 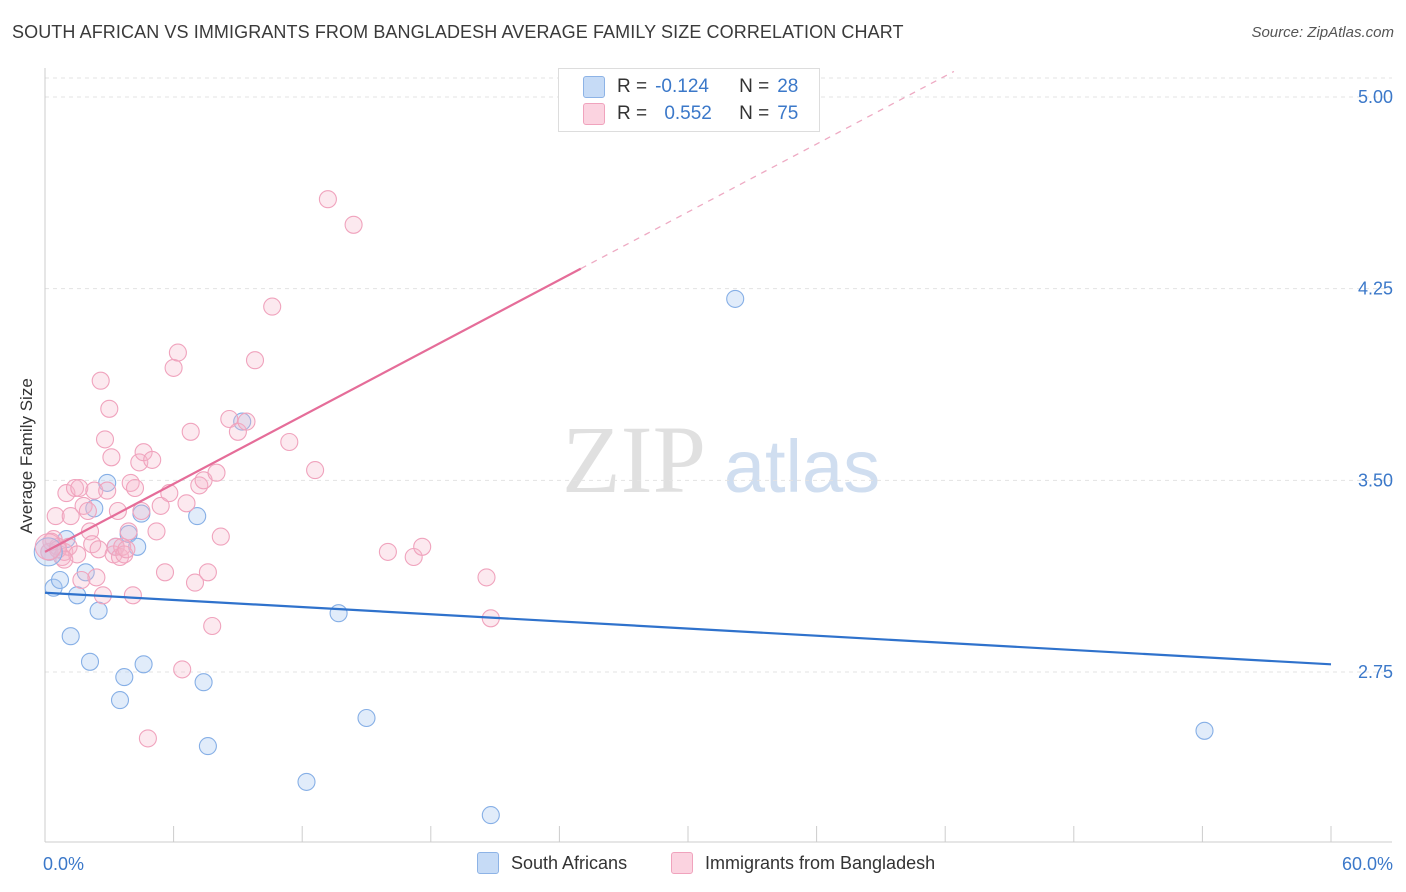 What do you see at coordinates (48, 547) in the screenshot?
I see `point-bangladesh-large` at bounding box center [48, 547].